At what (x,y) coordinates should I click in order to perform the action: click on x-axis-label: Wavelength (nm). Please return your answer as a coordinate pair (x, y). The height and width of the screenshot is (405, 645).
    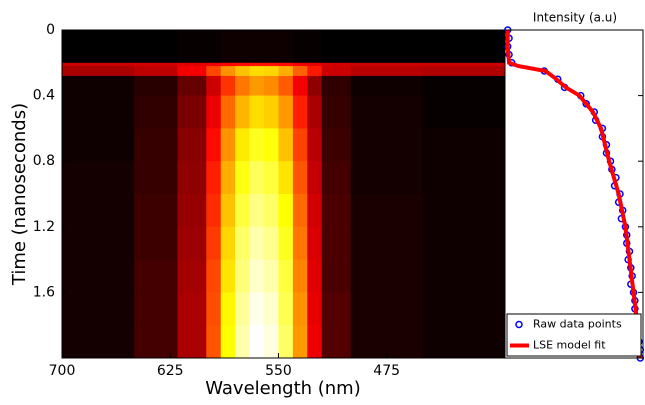
    Looking at the image, I should click on (283, 388).